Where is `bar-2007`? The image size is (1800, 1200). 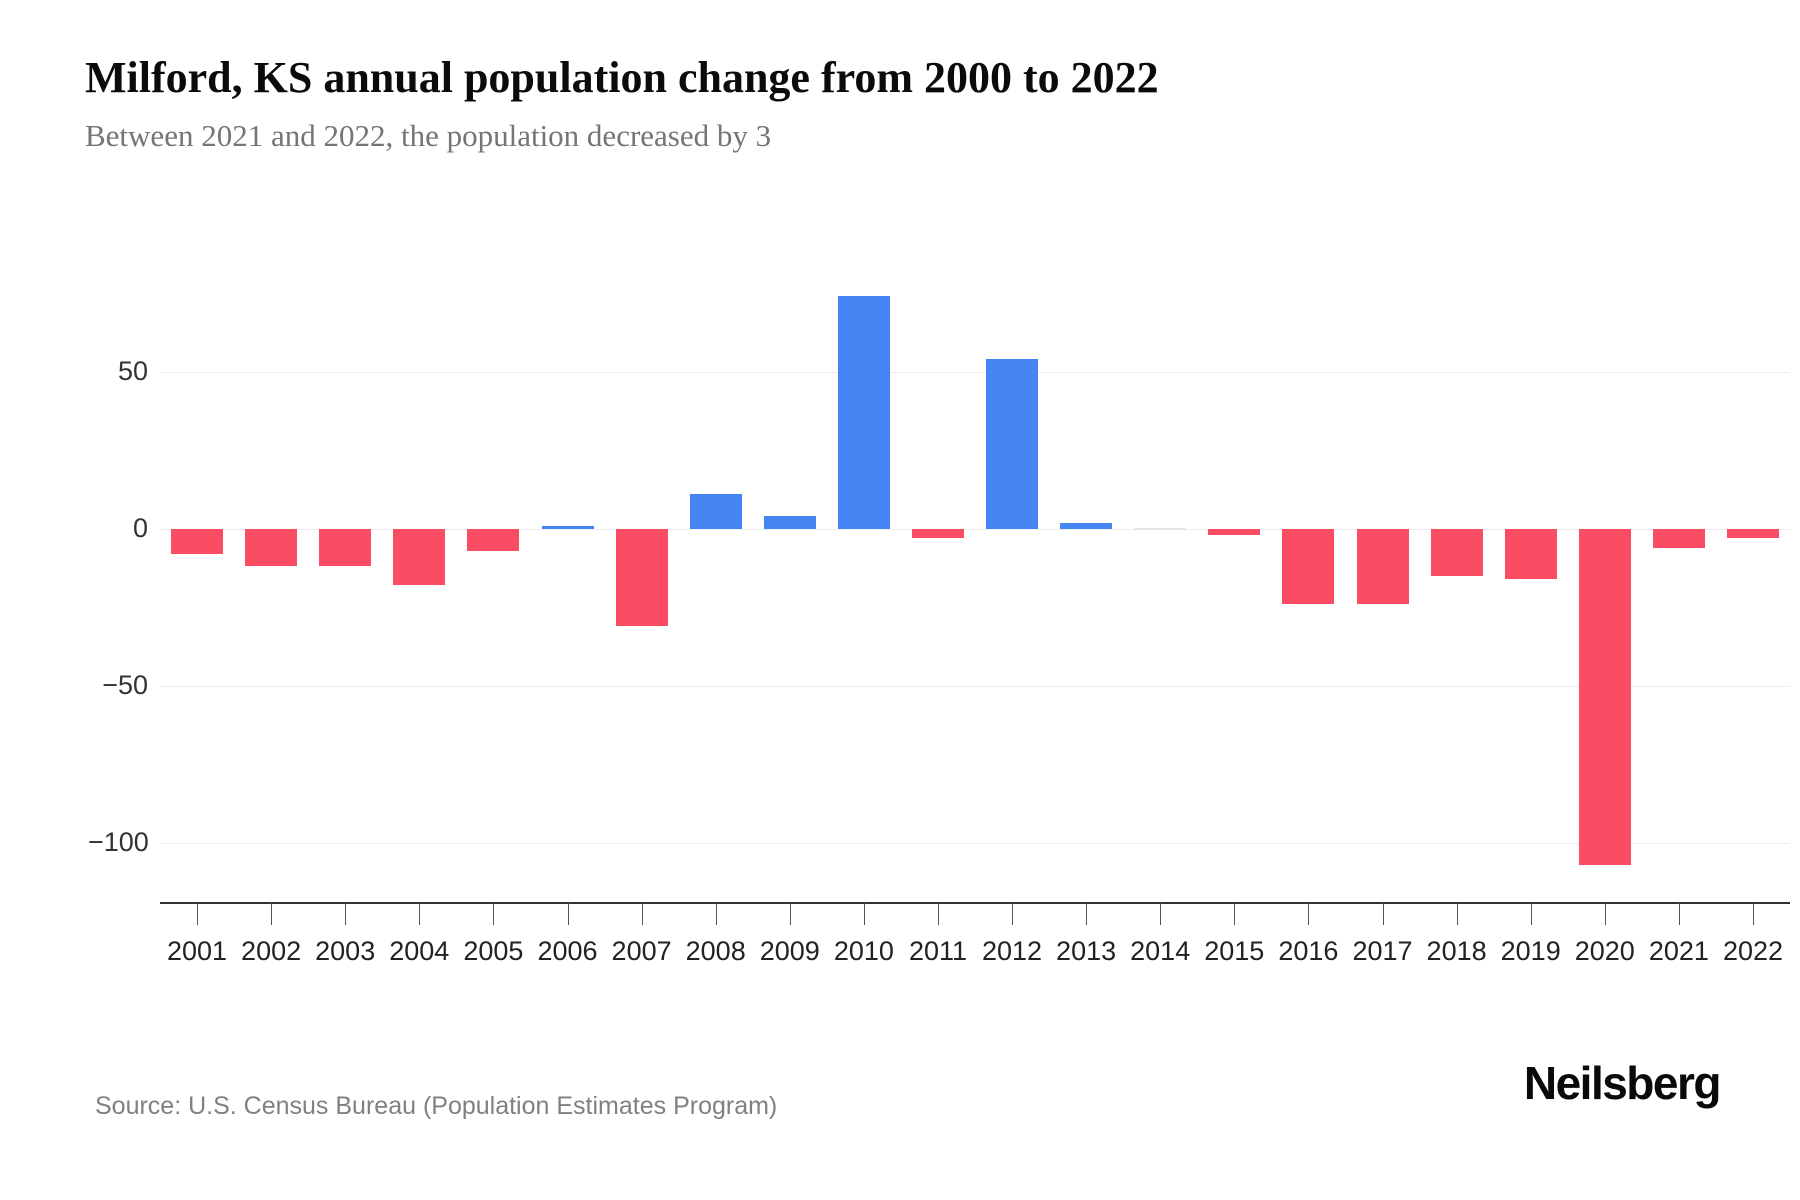
bar-2007 is located at coordinates (641, 577).